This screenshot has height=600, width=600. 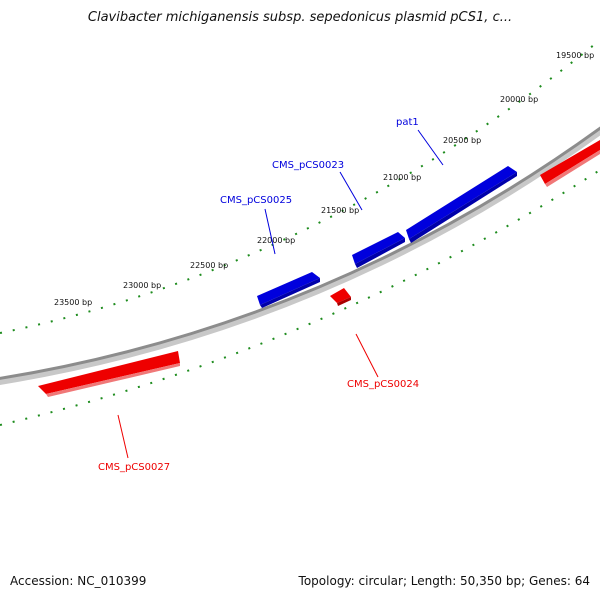 I want to click on gene-label-CMS_pCS0023: CMS_pCS0023, so click(x=308, y=165).